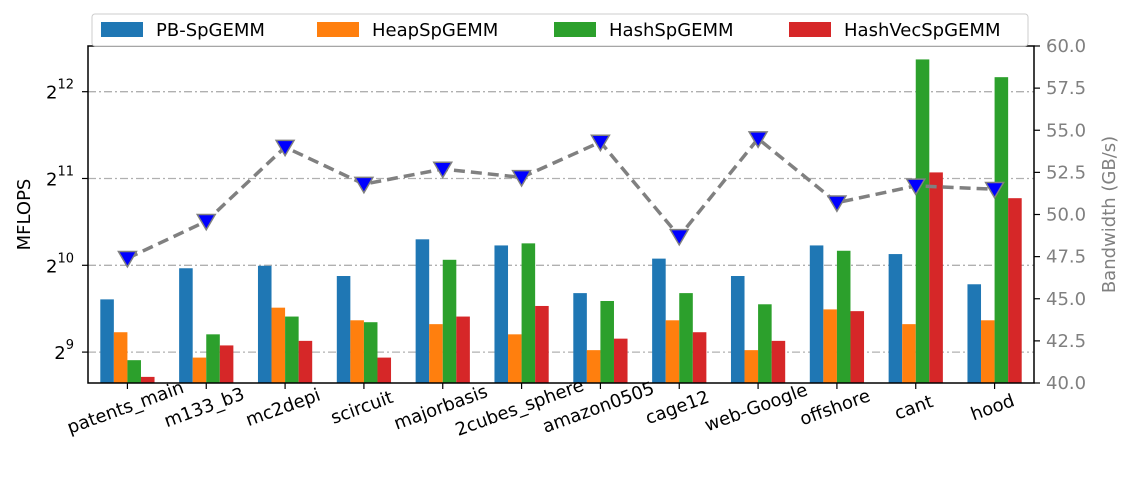 This screenshot has height=482, width=1133. Describe the element at coordinates (1066, 215) in the screenshot. I see `y2-tick-label: 50.0` at that location.